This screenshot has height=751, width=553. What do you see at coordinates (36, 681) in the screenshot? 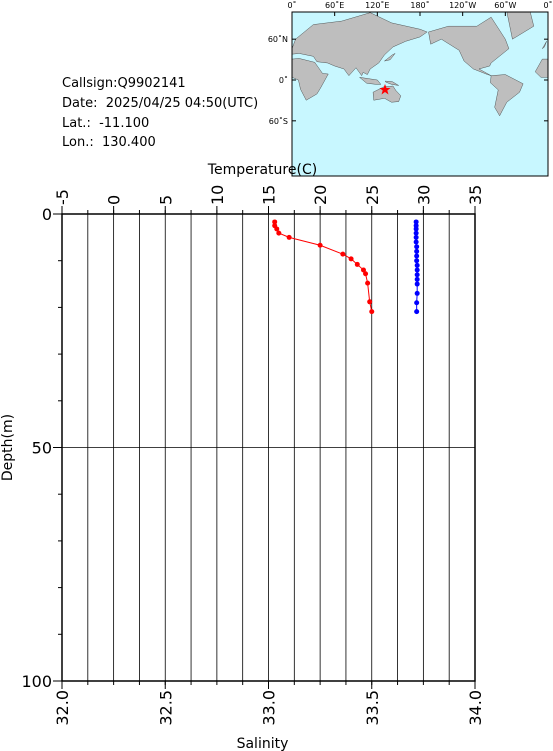
I see `y-tick-label: 100` at bounding box center [36, 681].